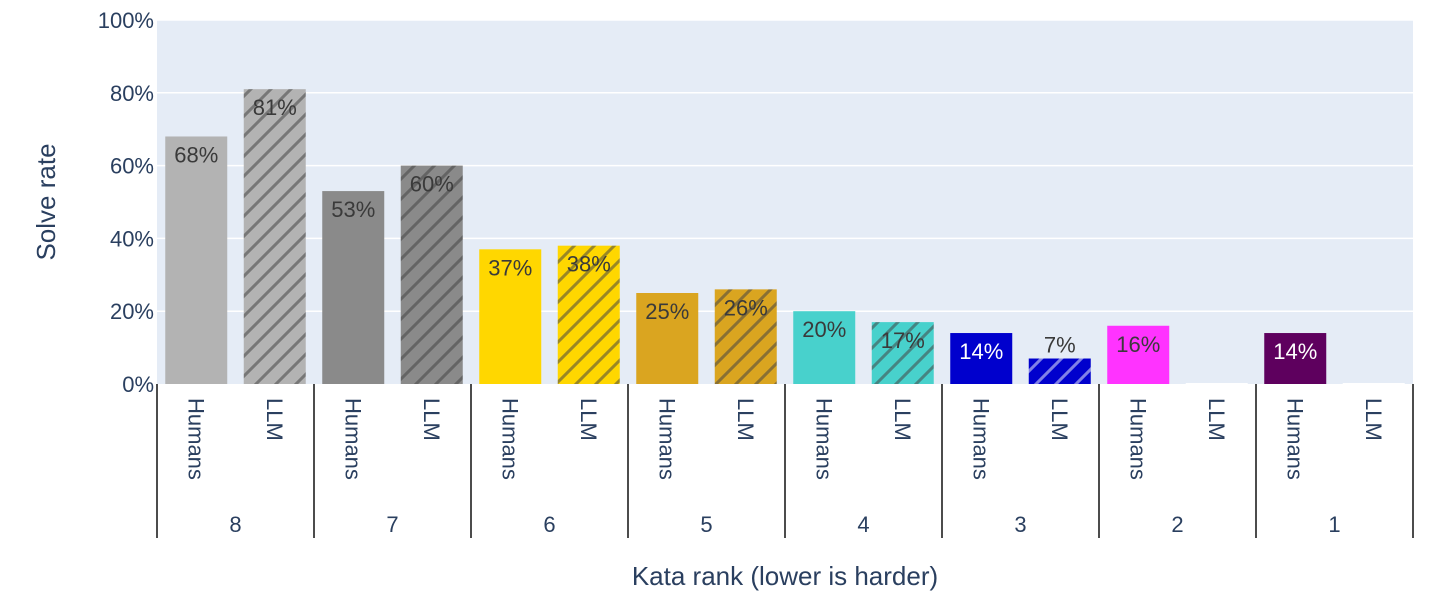 The width and height of the screenshot is (1456, 615). Describe the element at coordinates (1177, 524) in the screenshot. I see `x-group-label: 2` at that location.